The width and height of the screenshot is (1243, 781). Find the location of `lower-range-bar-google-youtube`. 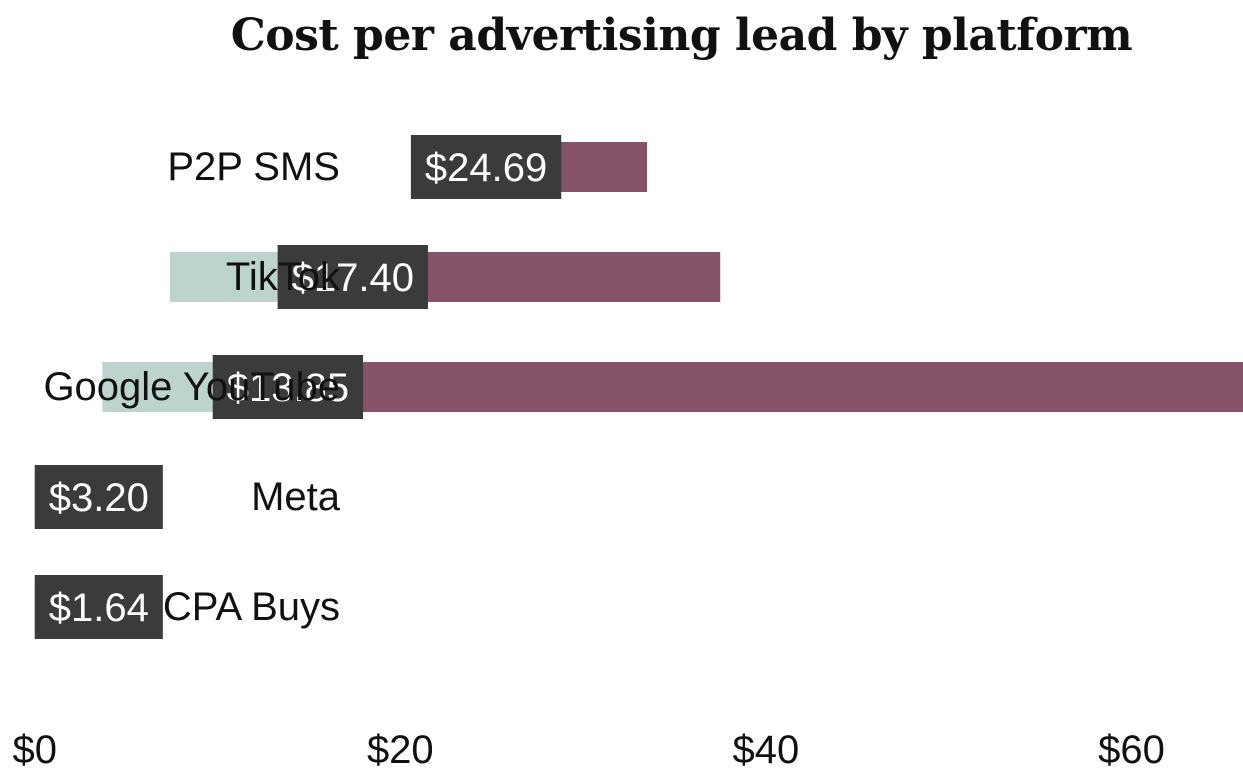

lower-range-bar-google-youtube is located at coordinates (158, 387).